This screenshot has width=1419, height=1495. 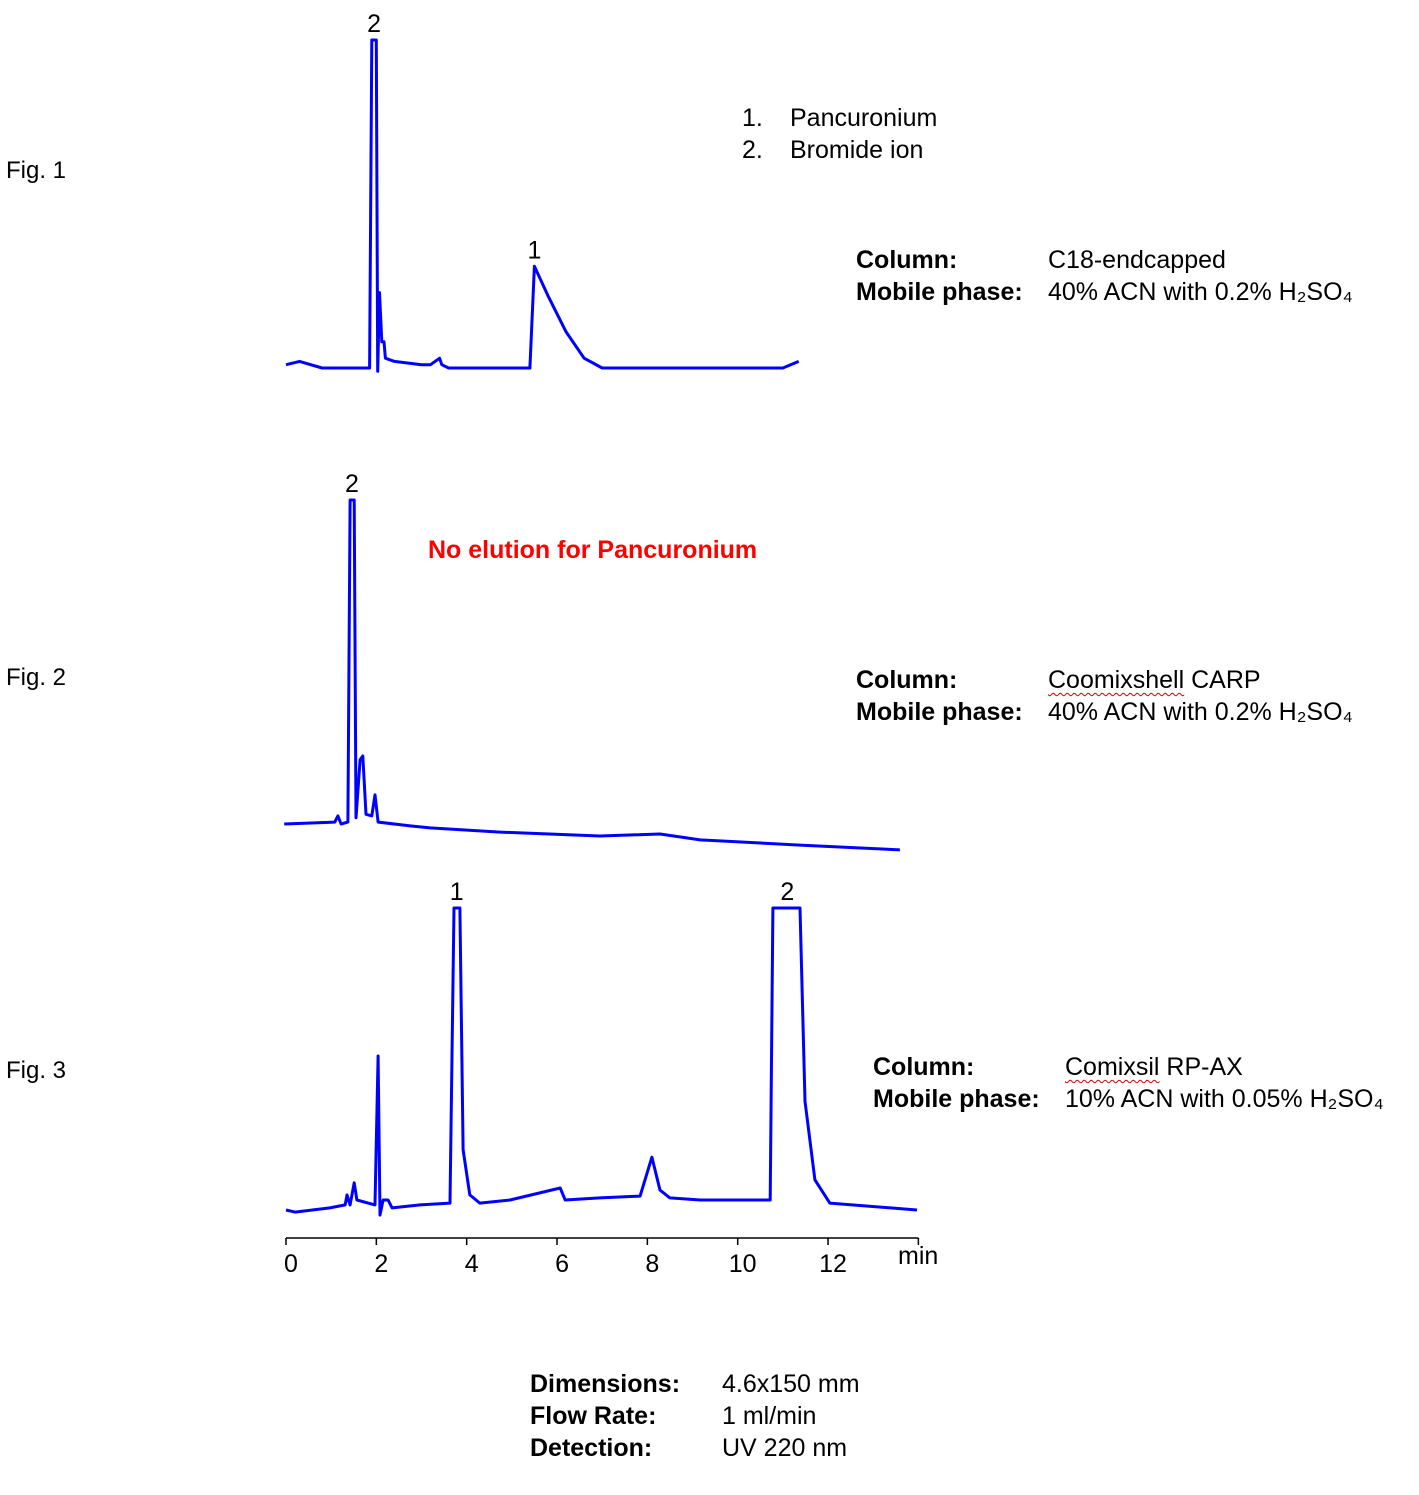 I want to click on legend-num: 1., so click(x=752, y=118).